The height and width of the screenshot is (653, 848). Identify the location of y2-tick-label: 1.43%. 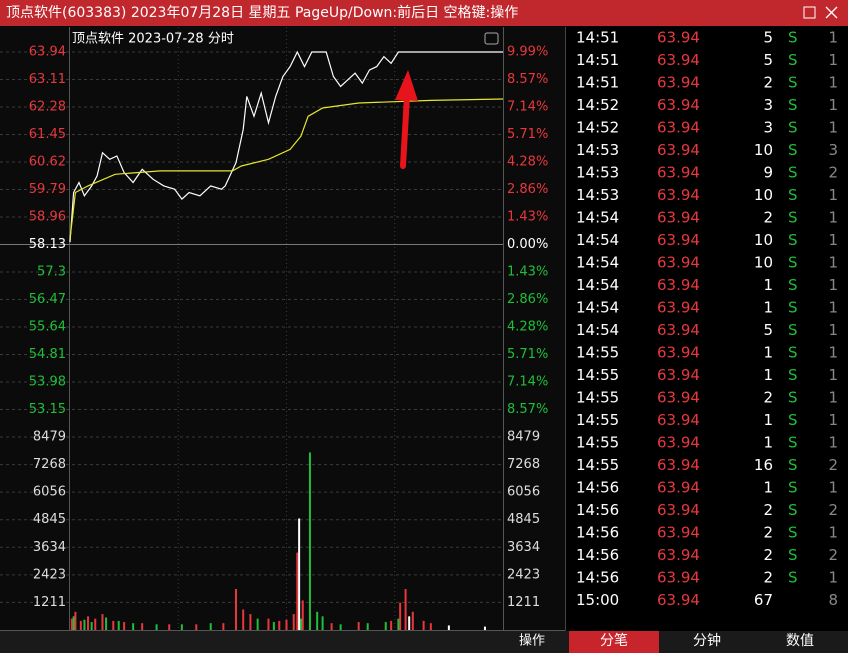
(527, 272).